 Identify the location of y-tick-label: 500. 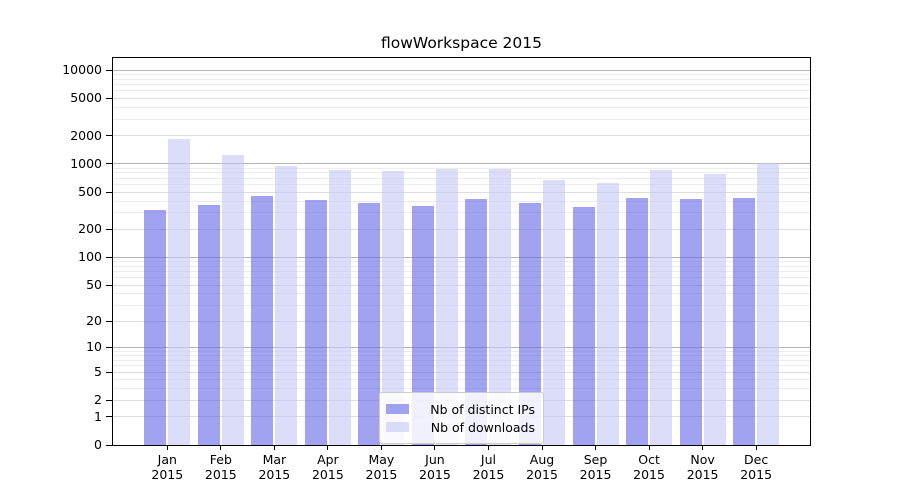
(90, 192).